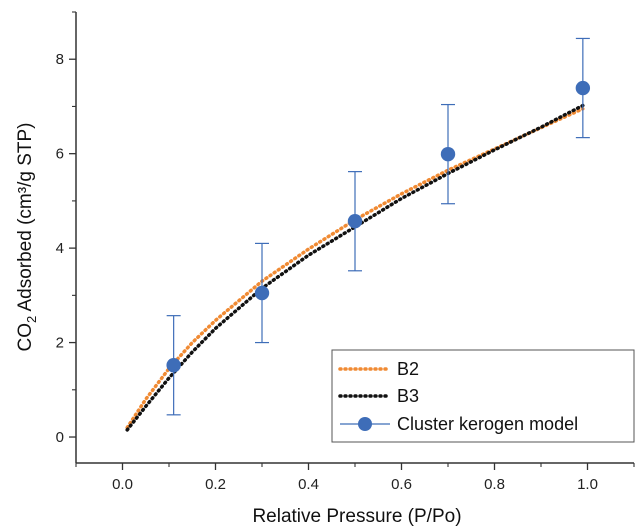 Image resolution: width=638 pixels, height=531 pixels. What do you see at coordinates (25, 337) in the screenshot?
I see `y-axis-title-prefix: CO` at bounding box center [25, 337].